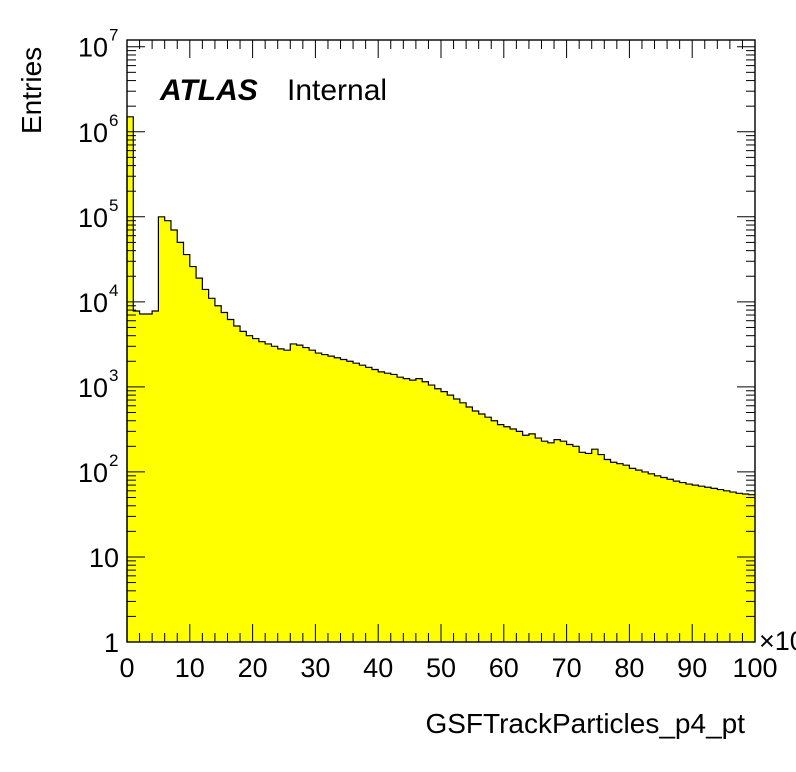  What do you see at coordinates (253, 668) in the screenshot?
I see `x-tick-label: 20` at bounding box center [253, 668].